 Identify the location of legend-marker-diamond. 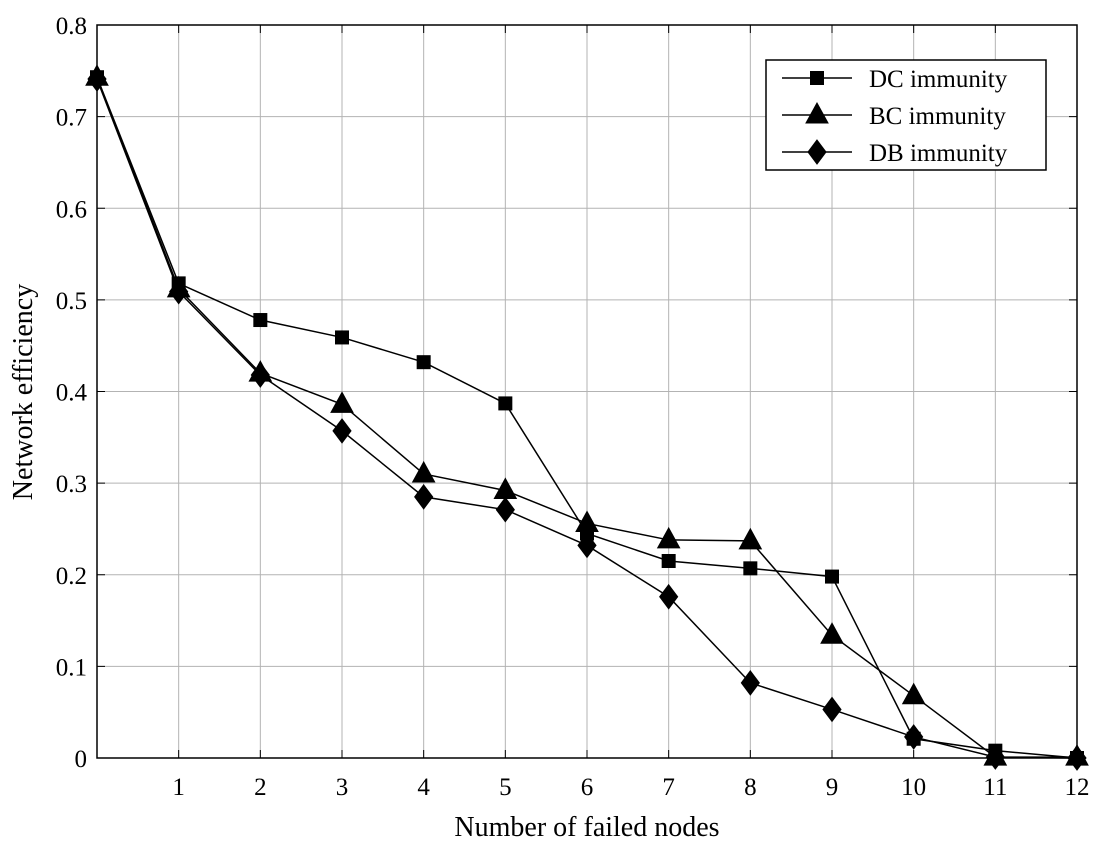
(817, 152).